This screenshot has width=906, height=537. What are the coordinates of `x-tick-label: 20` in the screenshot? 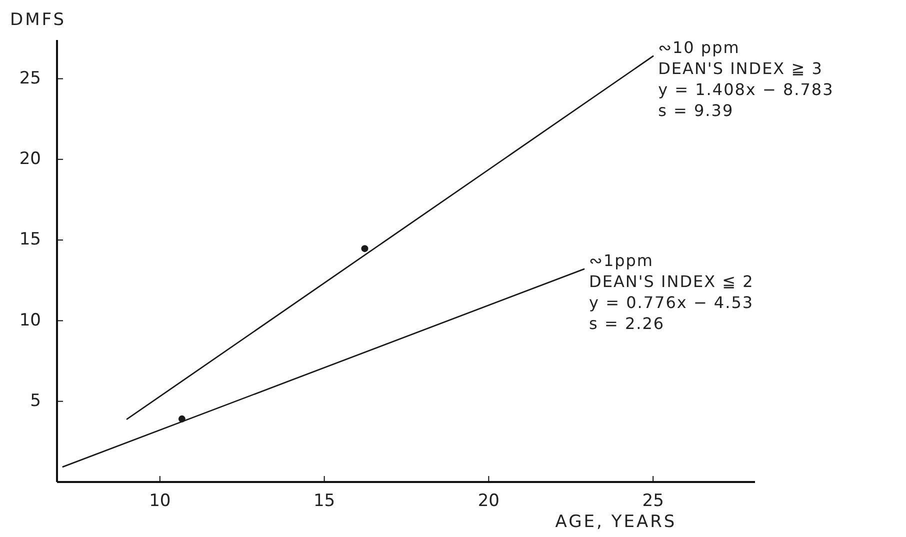 It's located at (489, 501).